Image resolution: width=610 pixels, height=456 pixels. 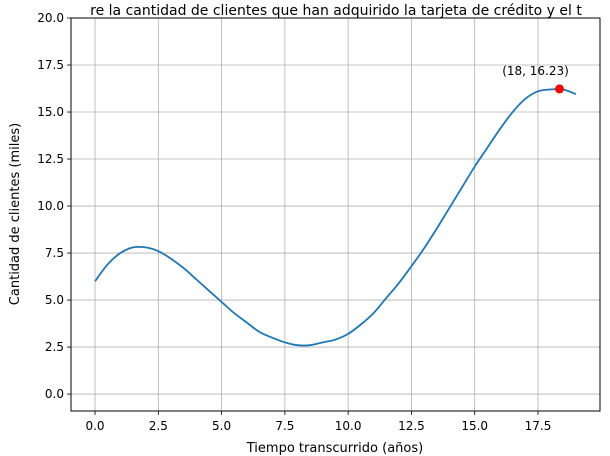 What do you see at coordinates (348, 426) in the screenshot?
I see `x-tick-label: 10.0` at bounding box center [348, 426].